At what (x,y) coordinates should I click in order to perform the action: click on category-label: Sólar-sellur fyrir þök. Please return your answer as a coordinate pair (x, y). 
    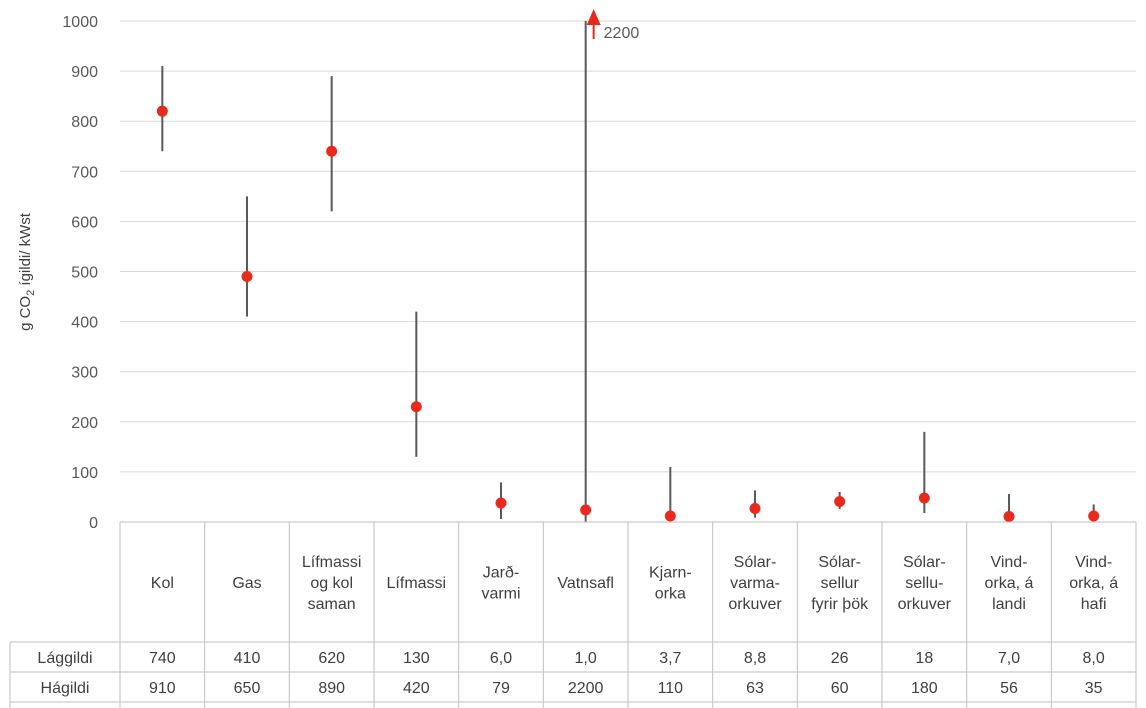
    Looking at the image, I should click on (840, 583).